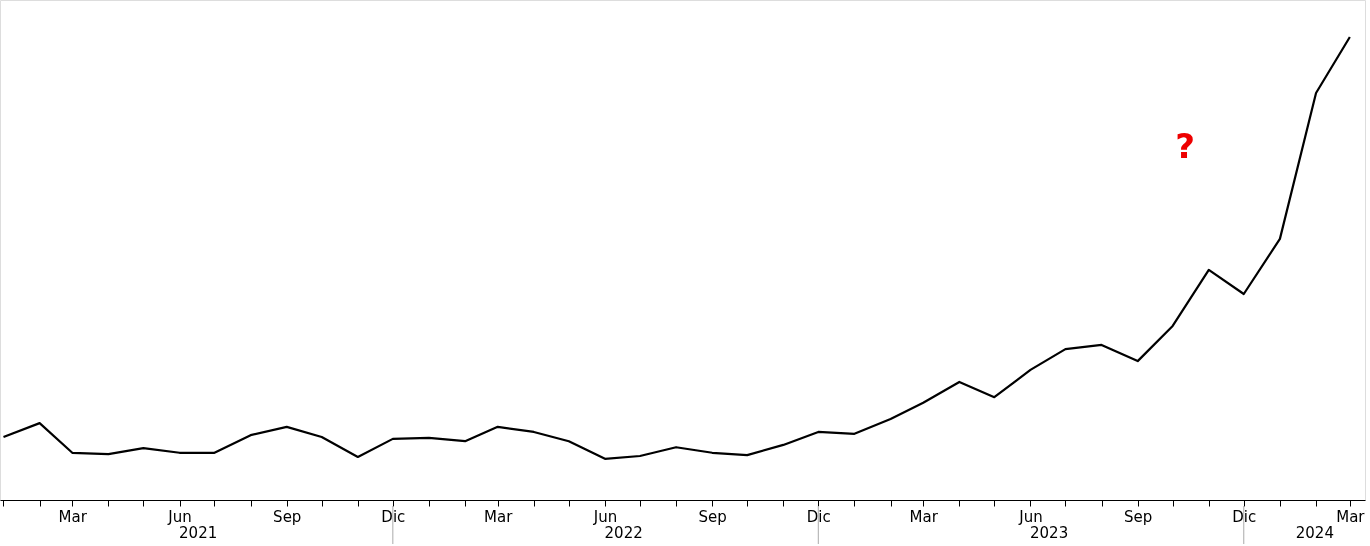 This screenshot has height=546, width=1370. Describe the element at coordinates (198, 533) in the screenshot. I see `text: 2021` at that location.